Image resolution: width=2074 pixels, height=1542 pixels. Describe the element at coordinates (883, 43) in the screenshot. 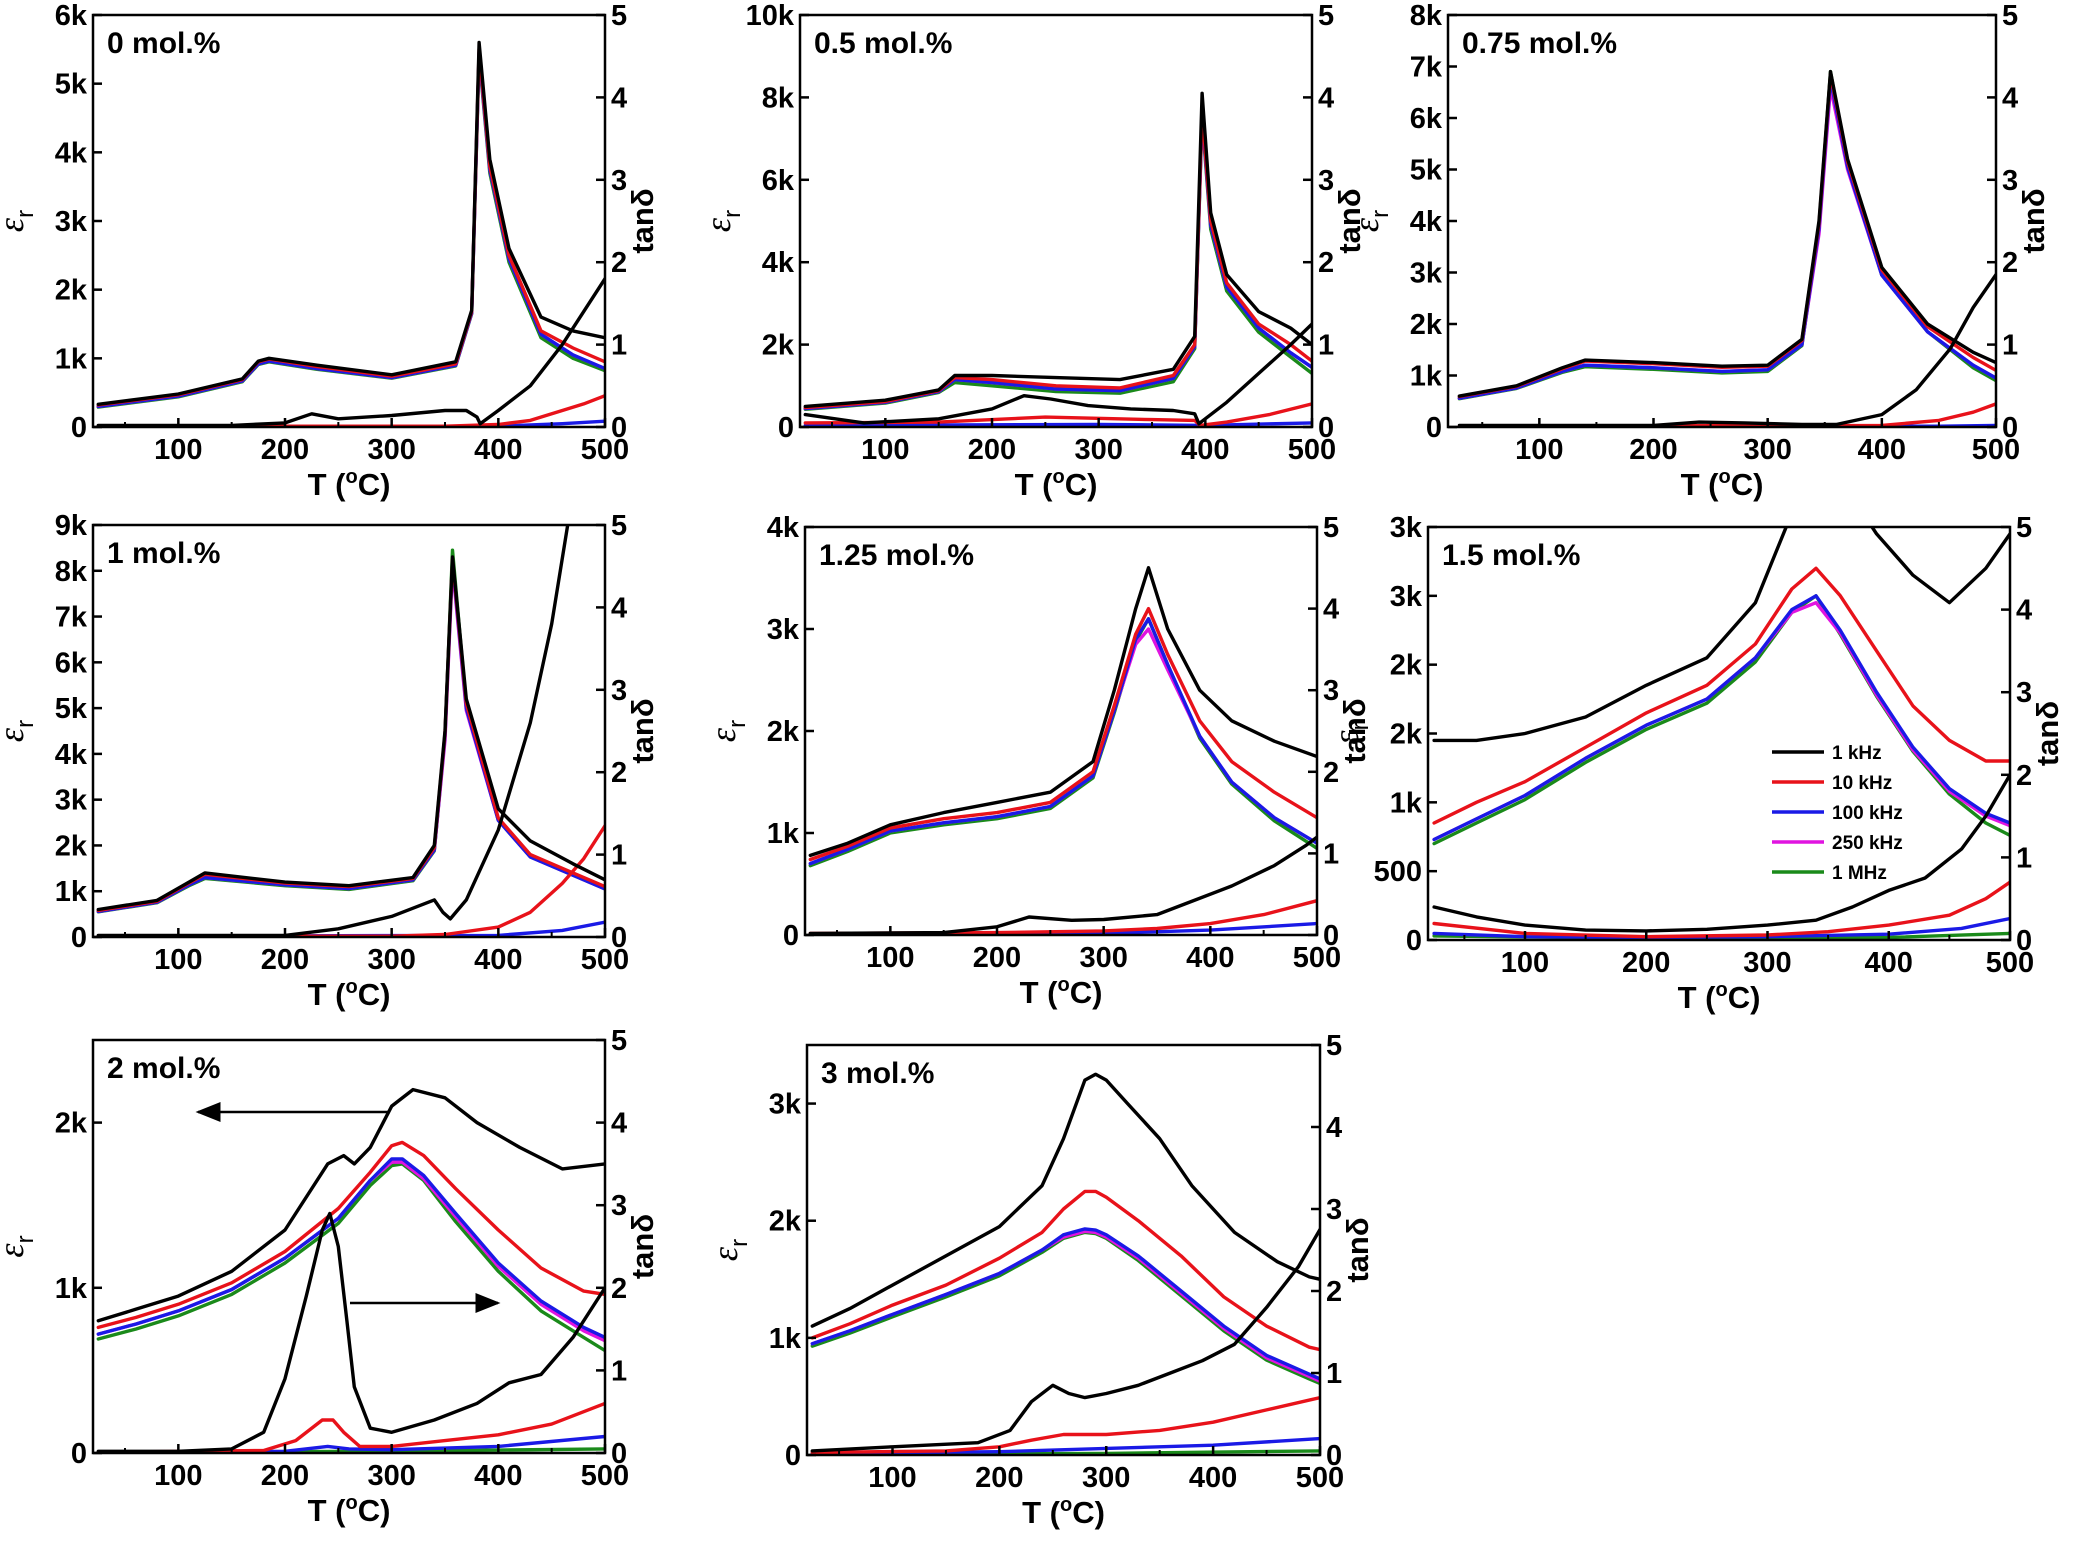

I see `panel-label: 0.5 mol.%` at that location.